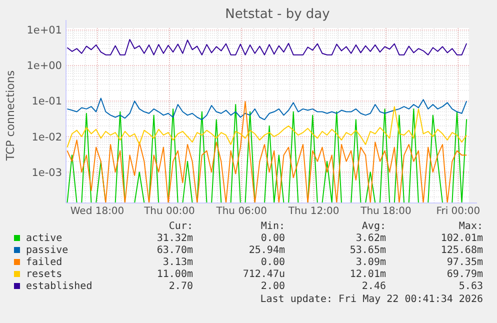  Describe the element at coordinates (371, 238) in the screenshot. I see `text: 3.62m` at that location.